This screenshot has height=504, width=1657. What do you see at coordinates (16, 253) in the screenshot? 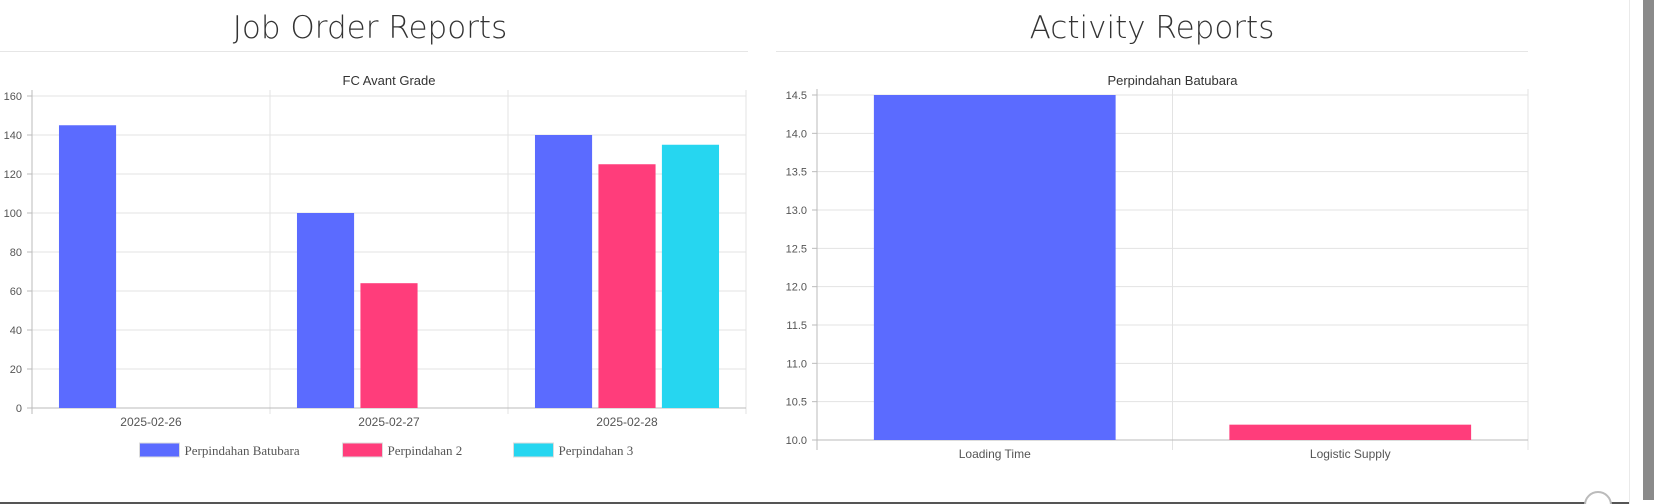
I see `y-tick-label: 80` at bounding box center [16, 253].